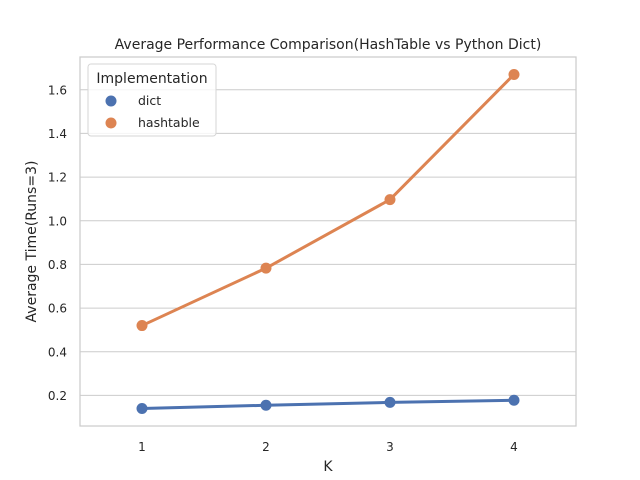  Describe the element at coordinates (142, 447) in the screenshot. I see `x-tick-label: 1` at that location.